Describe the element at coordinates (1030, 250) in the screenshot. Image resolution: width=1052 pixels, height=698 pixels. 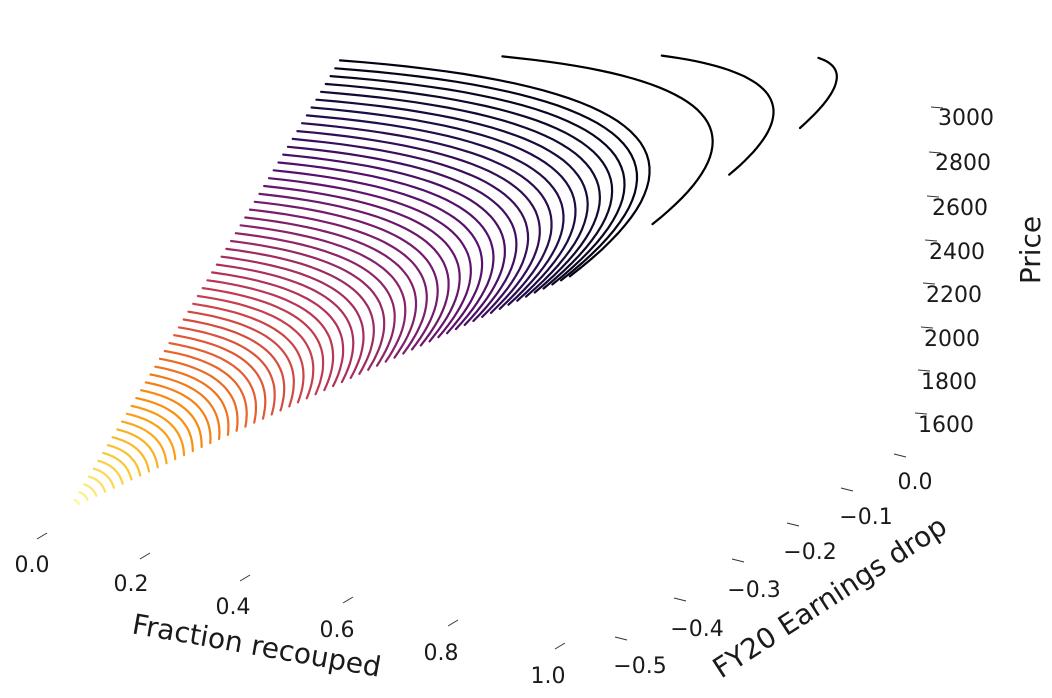
I see `z-axis-title: Price` at that location.